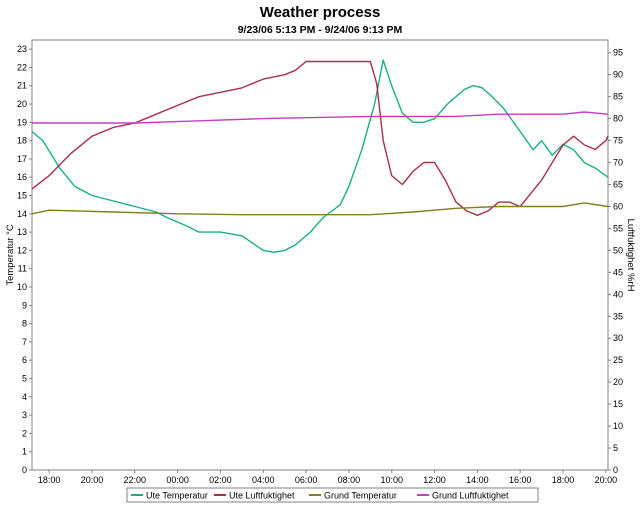  I want to click on right-axis-ticks: 0 5 10 15 20 25 30 35 40 45 50 55 60 65 70 75 80 85 90 95, so click(615, 261).